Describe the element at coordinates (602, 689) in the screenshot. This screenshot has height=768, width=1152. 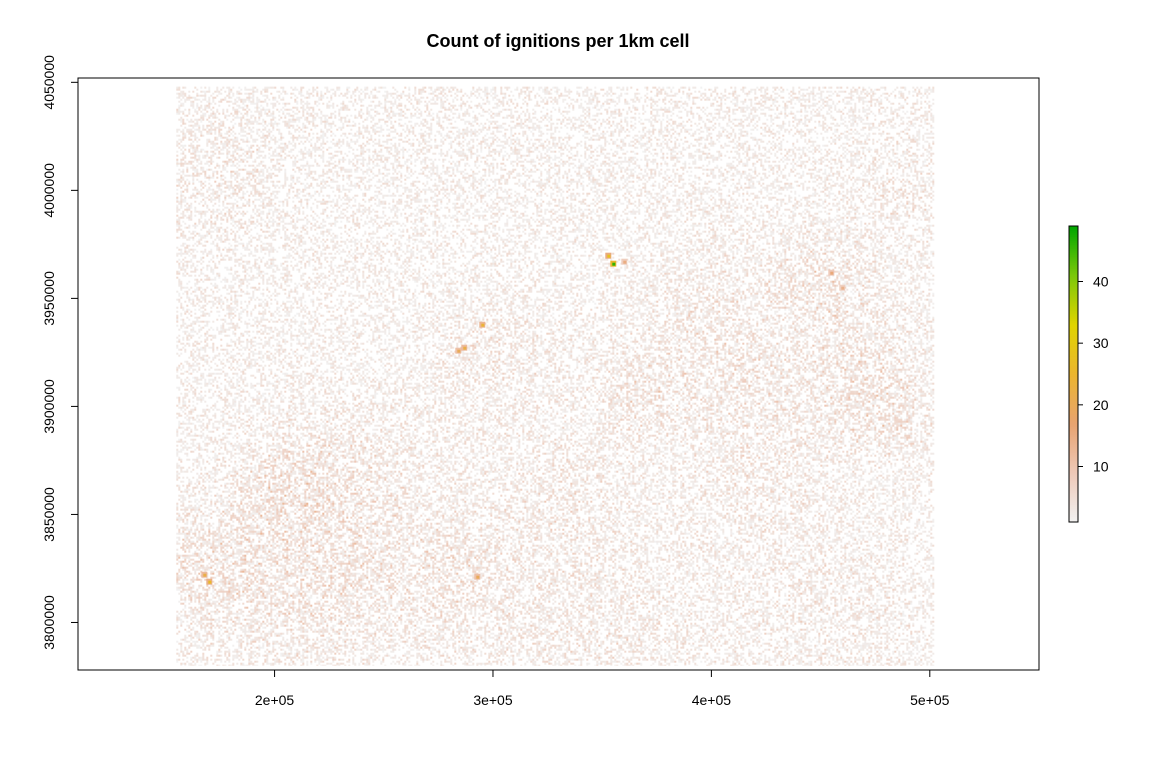
I see `x-axis: 2e+05 3e+05 4e+05 5e+05` at that location.